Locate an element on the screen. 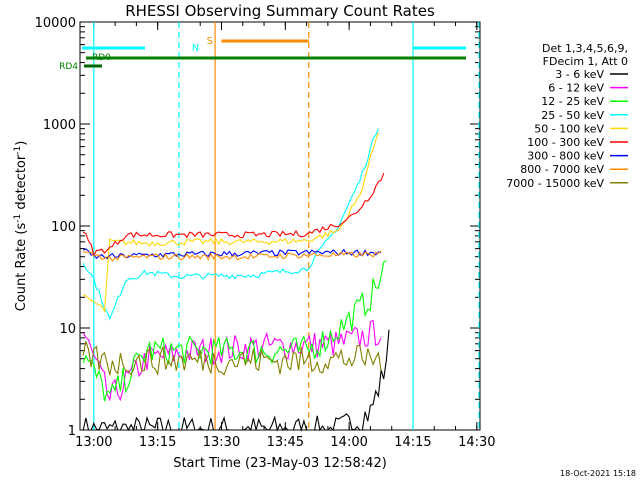  timestamp: 18-Oct-2021 15:18 is located at coordinates (598, 473).